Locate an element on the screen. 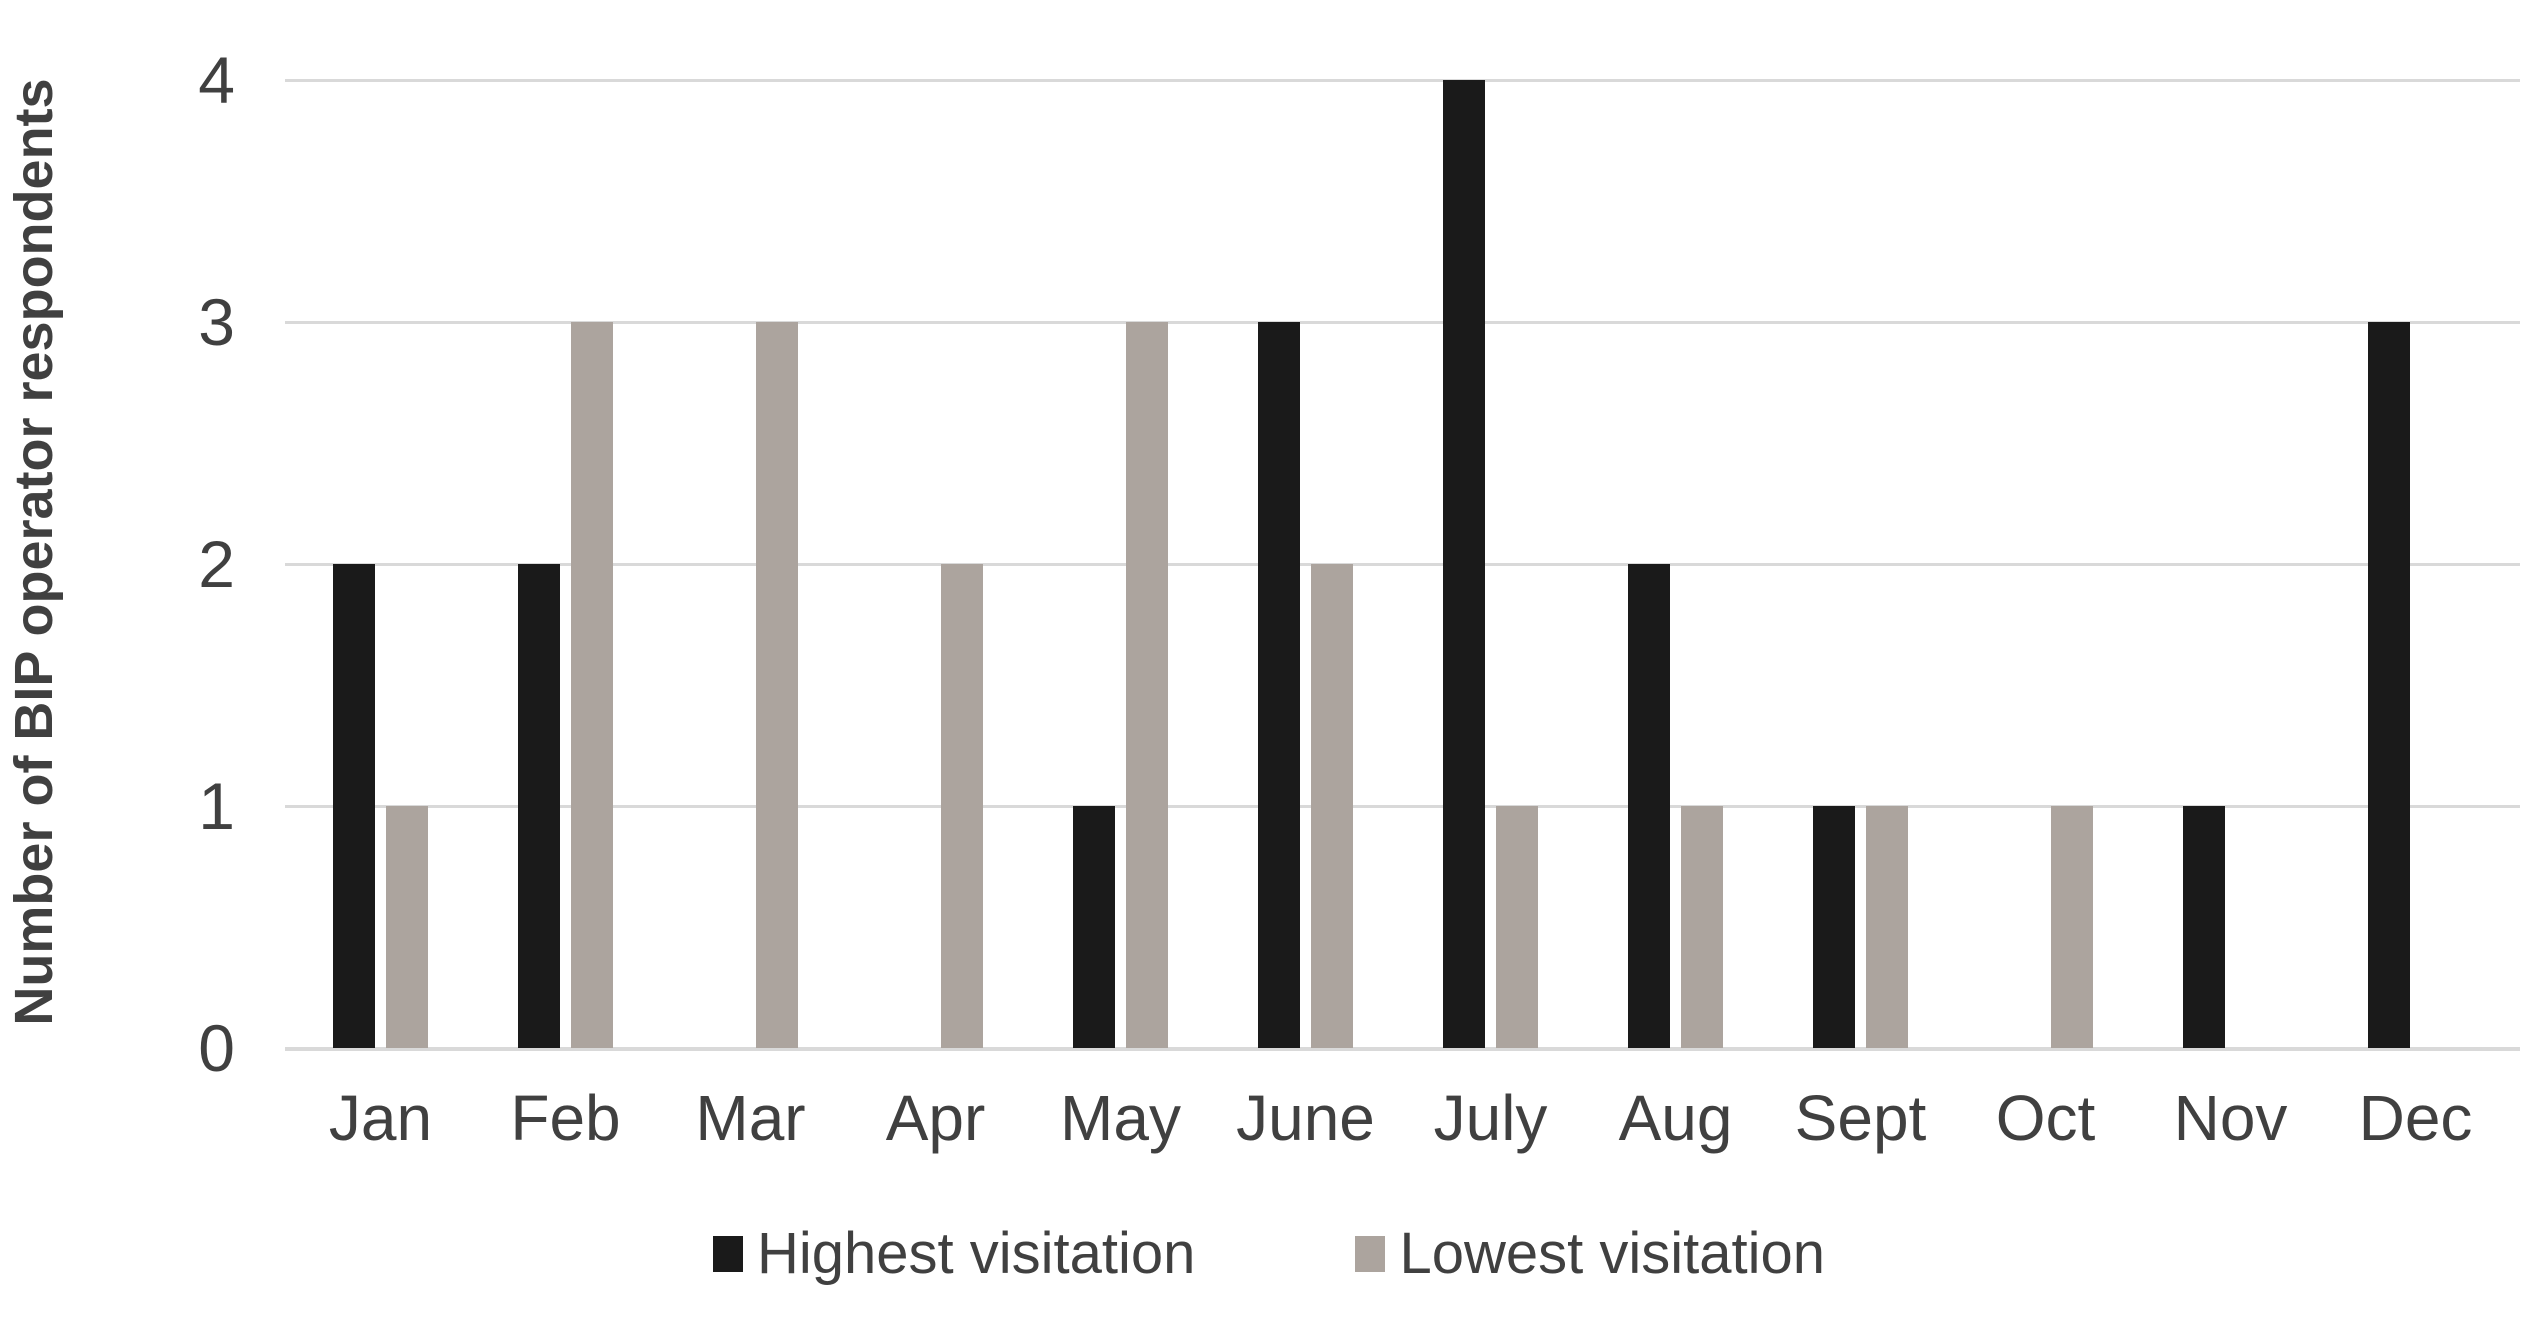 This screenshot has height=1323, width=2538. bar-lowest-visitation-june is located at coordinates (1332, 806).